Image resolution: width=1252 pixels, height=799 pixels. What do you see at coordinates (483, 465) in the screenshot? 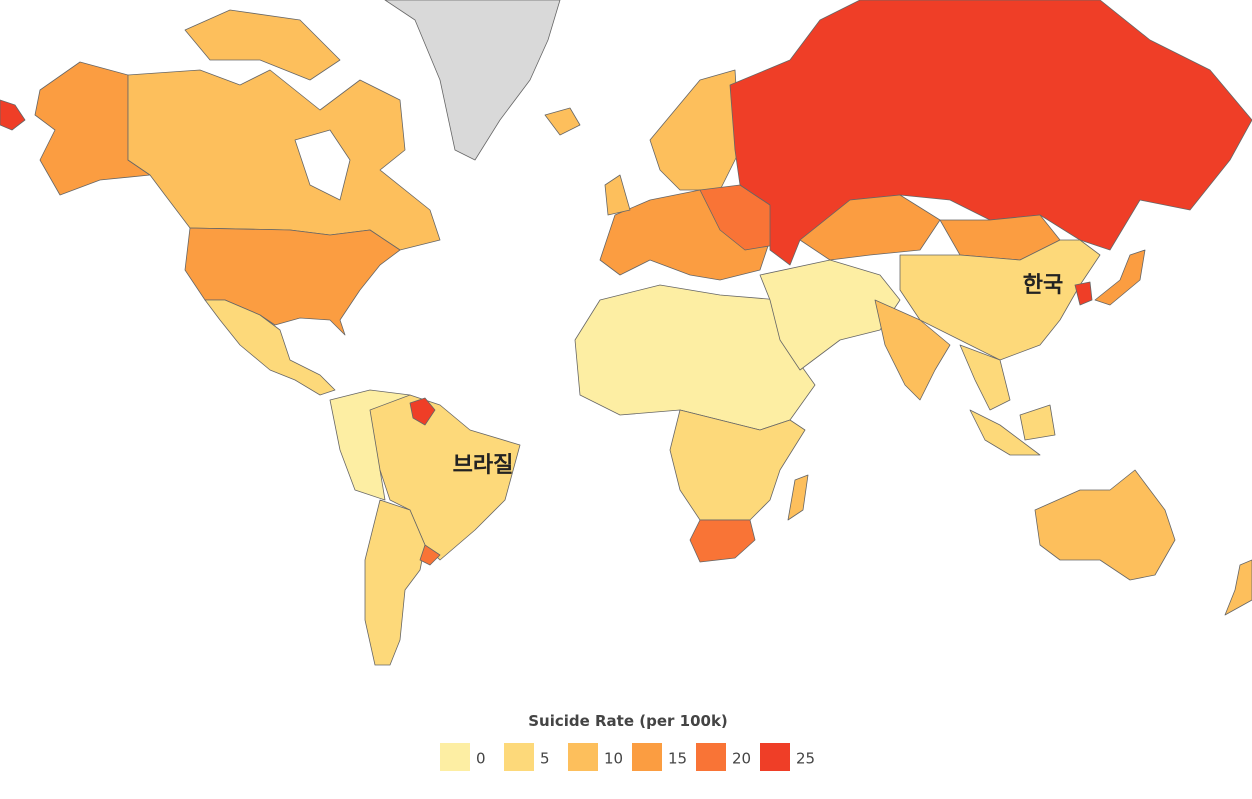
I see `annotation: 브라질` at bounding box center [483, 465].